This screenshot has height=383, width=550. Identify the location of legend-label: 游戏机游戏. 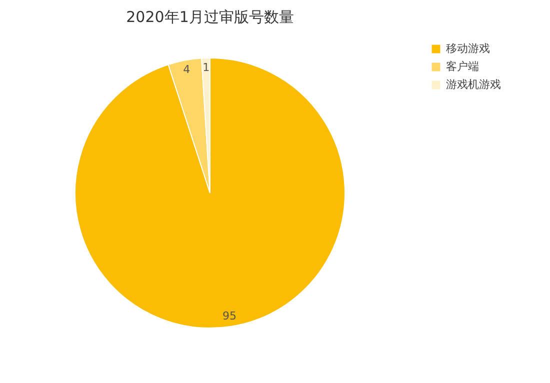
(473, 84).